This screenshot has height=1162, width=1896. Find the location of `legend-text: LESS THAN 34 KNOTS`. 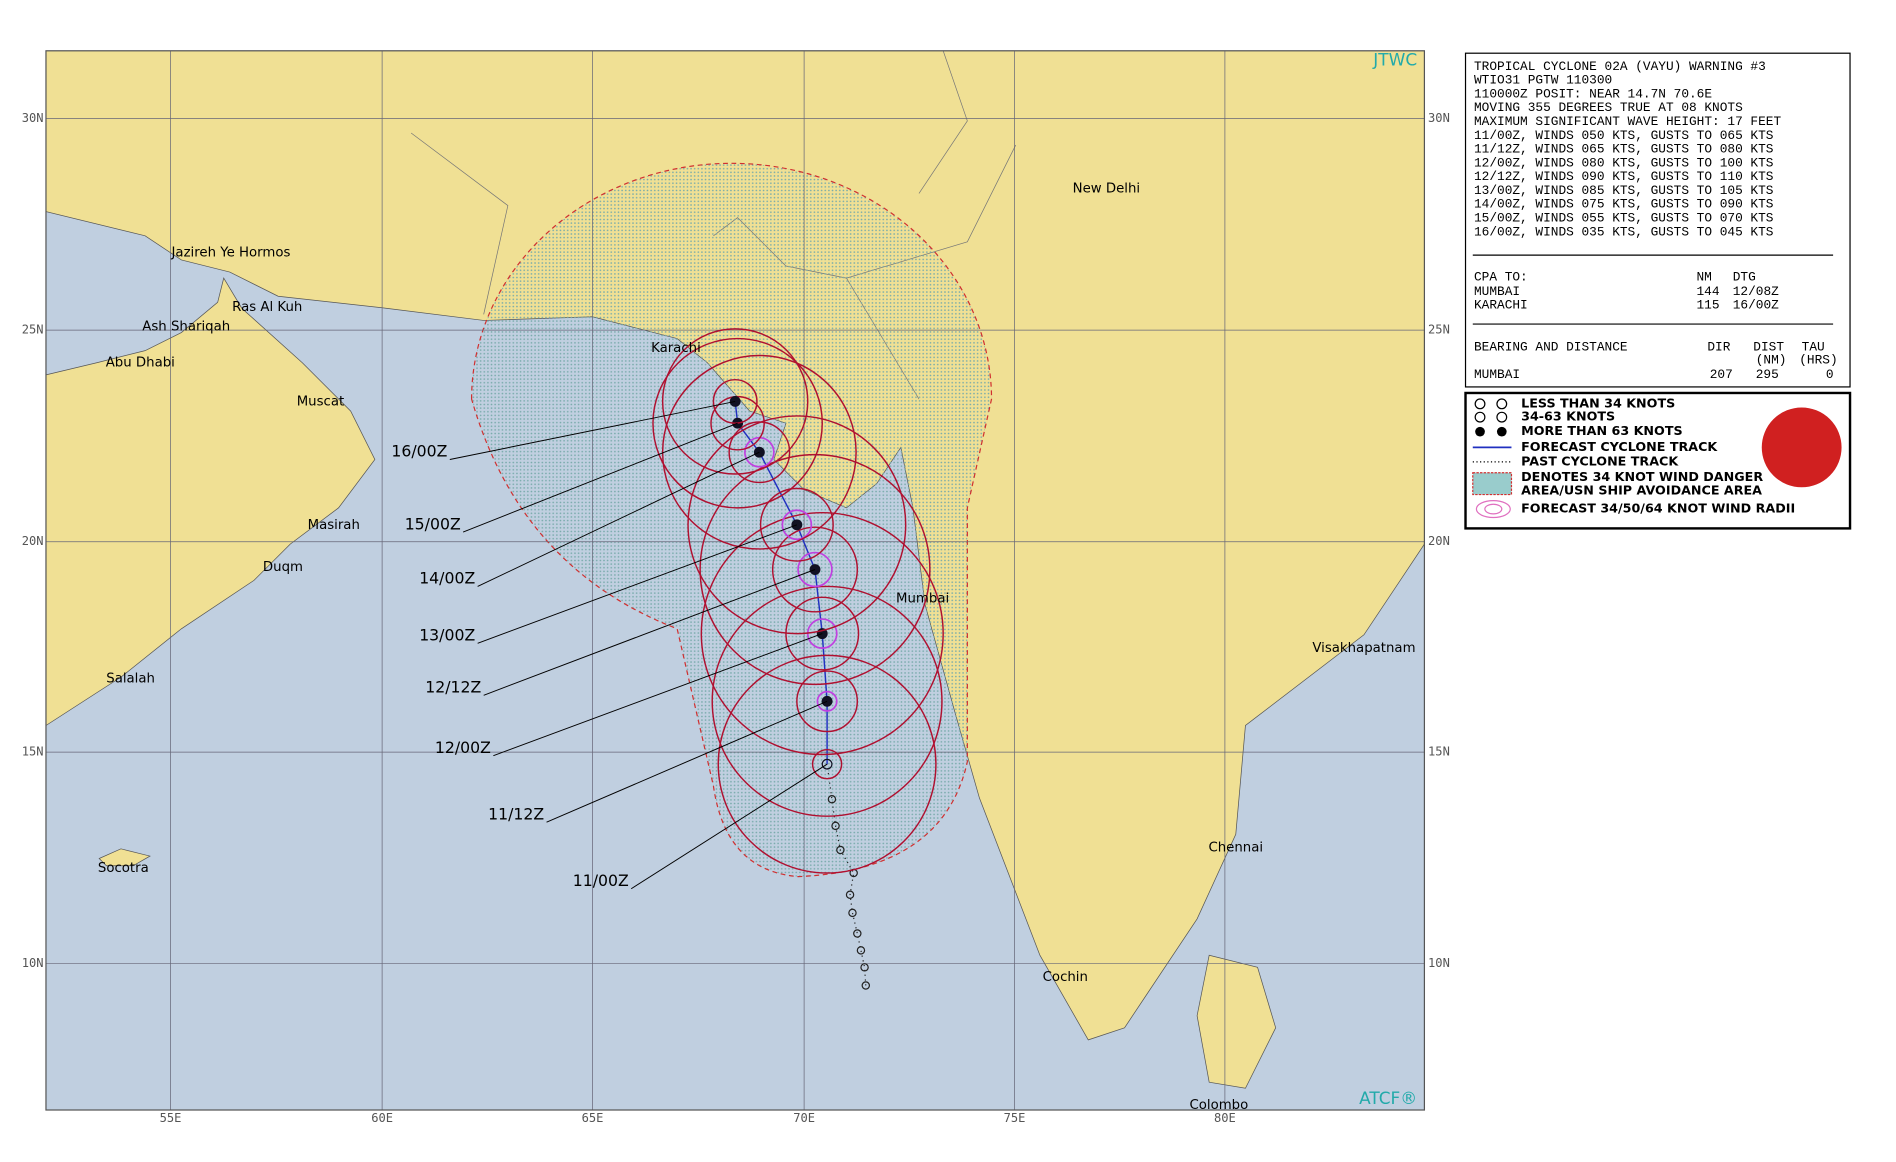

legend-text: LESS THAN 34 KNOTS is located at coordinates (1598, 402).